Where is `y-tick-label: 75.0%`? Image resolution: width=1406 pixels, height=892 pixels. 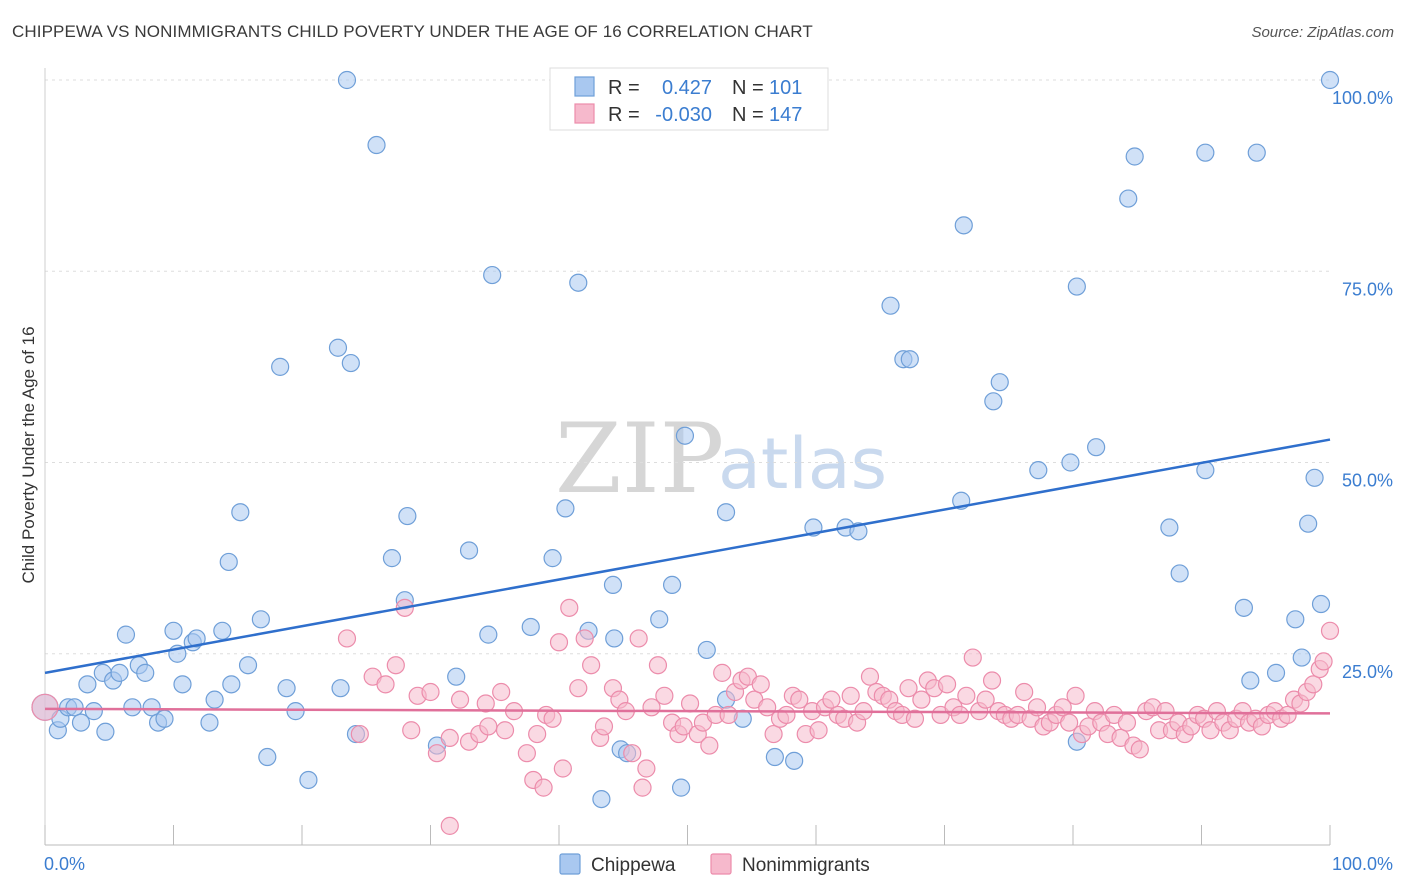 y-tick-label: 75.0% is located at coordinates (1367, 289).